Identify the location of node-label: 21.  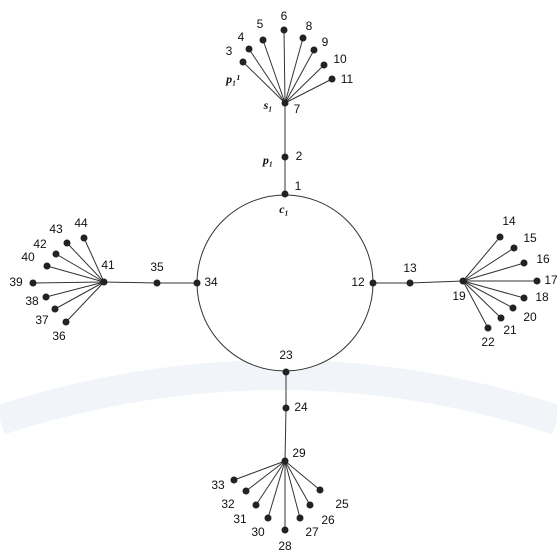
(510, 330).